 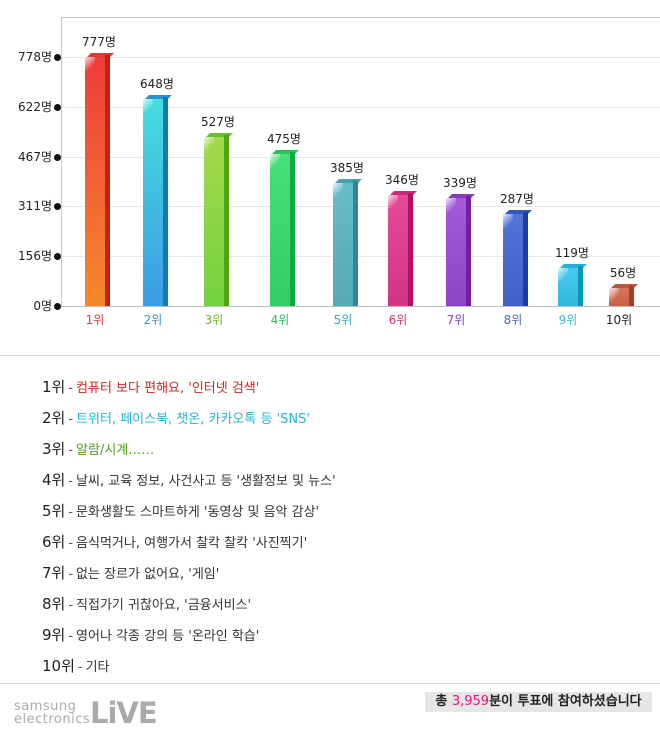 What do you see at coordinates (189, 391) in the screenshot?
I see `legend-item: 1위 - 컴퓨터 보다 편해요, '인터넷 검색'` at bounding box center [189, 391].